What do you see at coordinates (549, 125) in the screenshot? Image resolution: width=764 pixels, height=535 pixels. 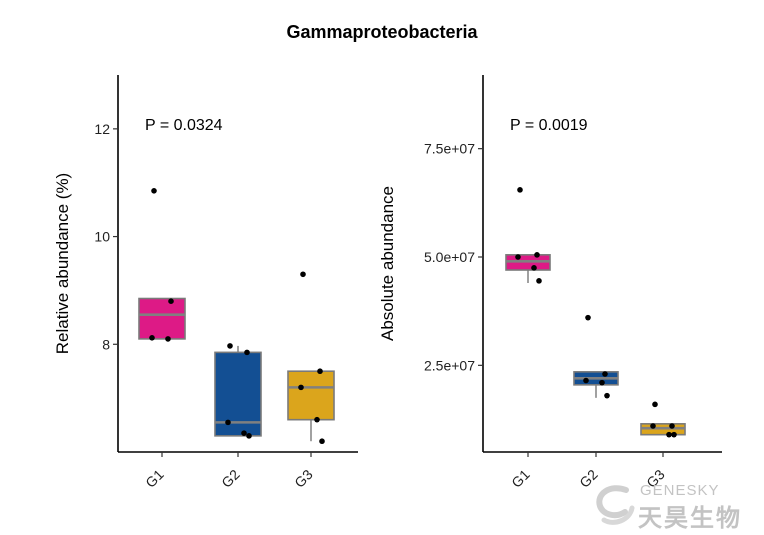 I see `p-value-annotation: P = 0.0019` at bounding box center [549, 125].